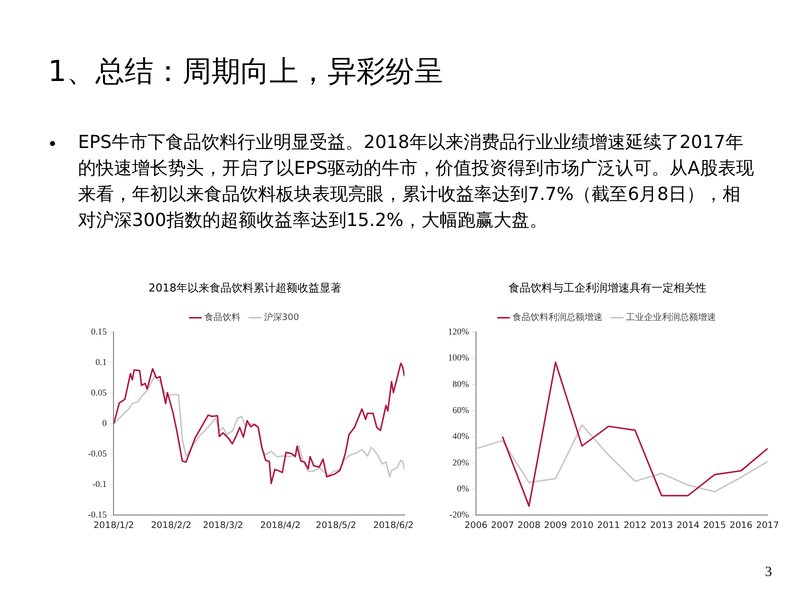  Describe the element at coordinates (282, 318) in the screenshot. I see `legend-label: 沪深300` at that location.